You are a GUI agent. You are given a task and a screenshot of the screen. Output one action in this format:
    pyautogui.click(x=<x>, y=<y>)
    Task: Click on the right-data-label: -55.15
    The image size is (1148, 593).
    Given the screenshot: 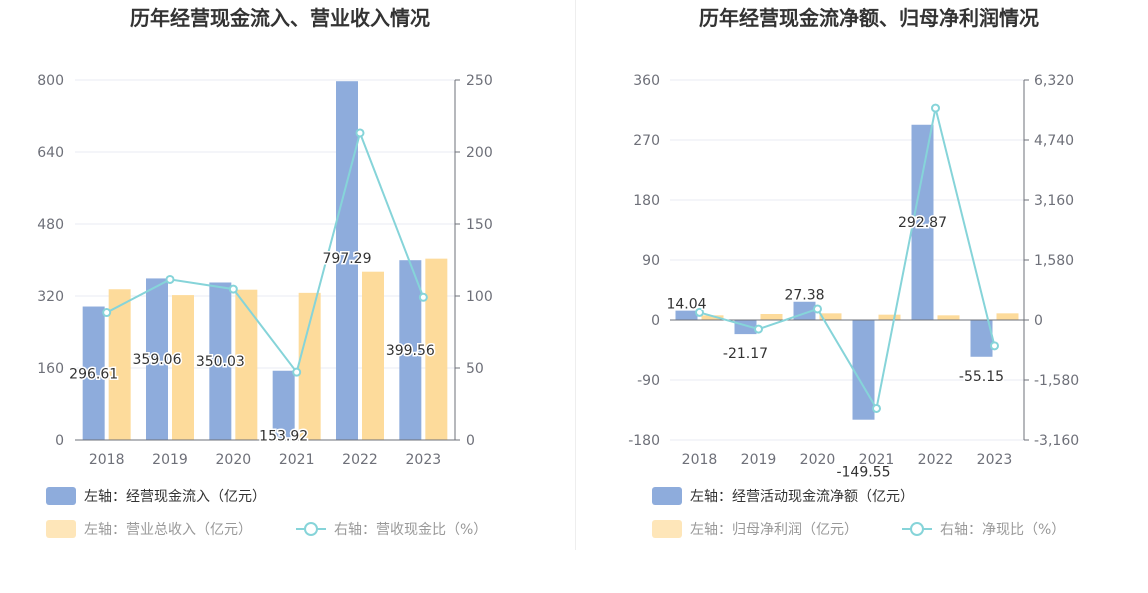 What is the action you would take?
    pyautogui.click(x=981, y=377)
    